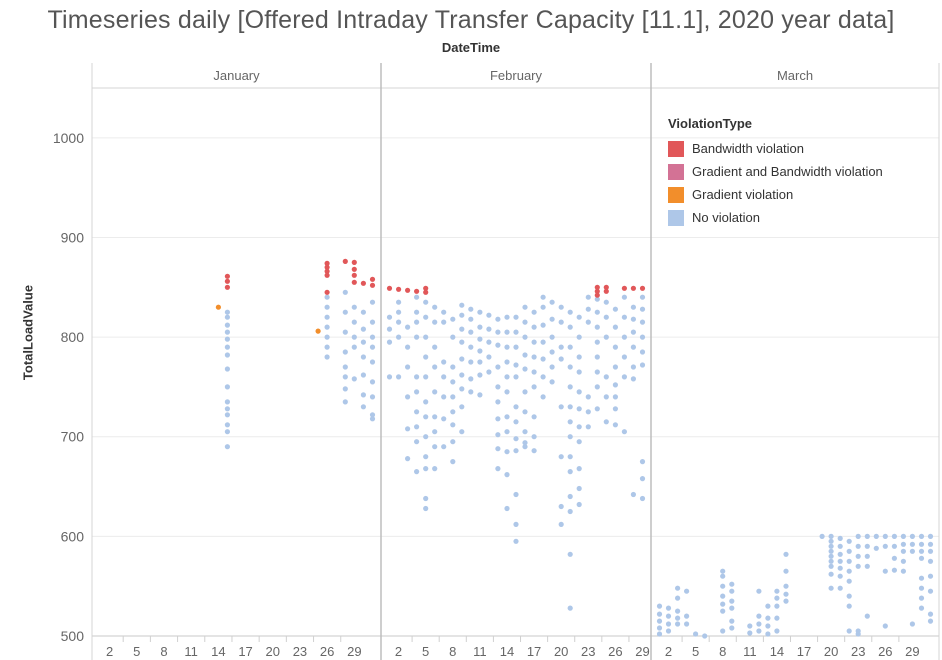  I want to click on x-tick-label: 5, so click(136, 651).